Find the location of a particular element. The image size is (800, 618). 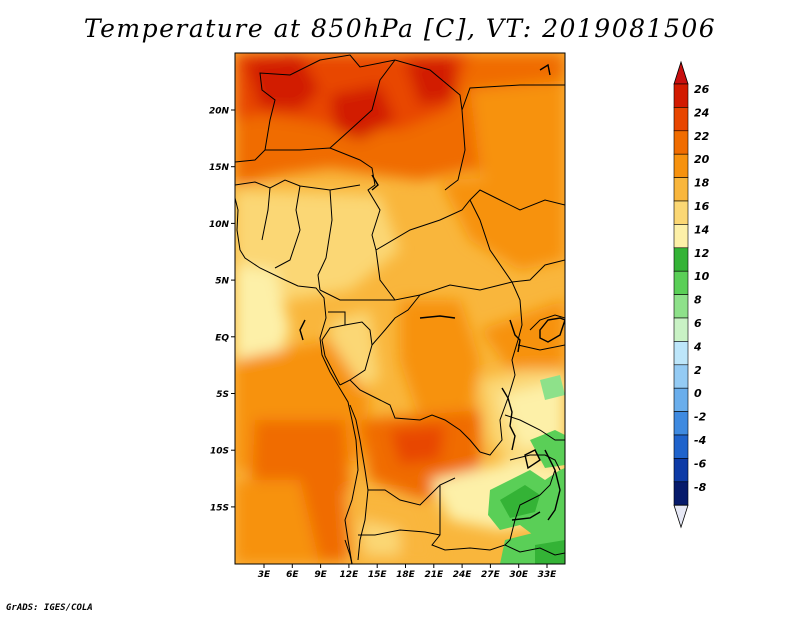

lon-tick-label: 27E is located at coordinates (491, 575).